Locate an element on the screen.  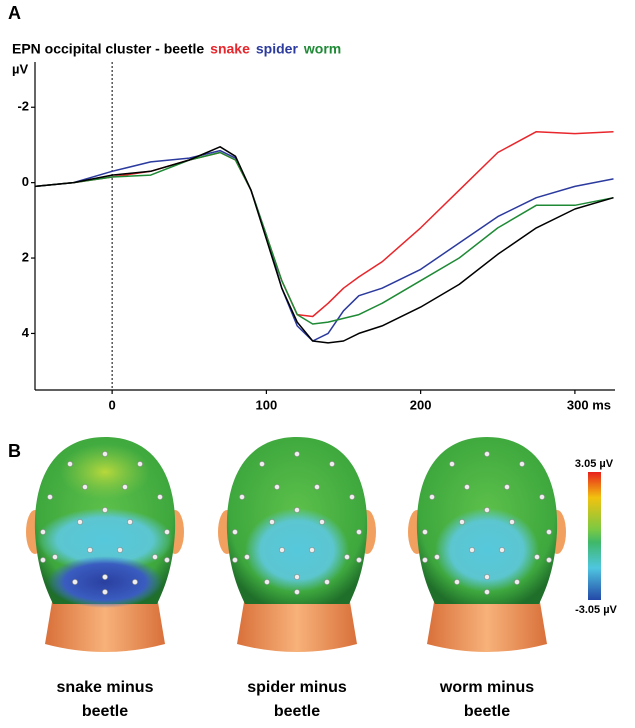
legend-entry: snake is located at coordinates (230, 49).